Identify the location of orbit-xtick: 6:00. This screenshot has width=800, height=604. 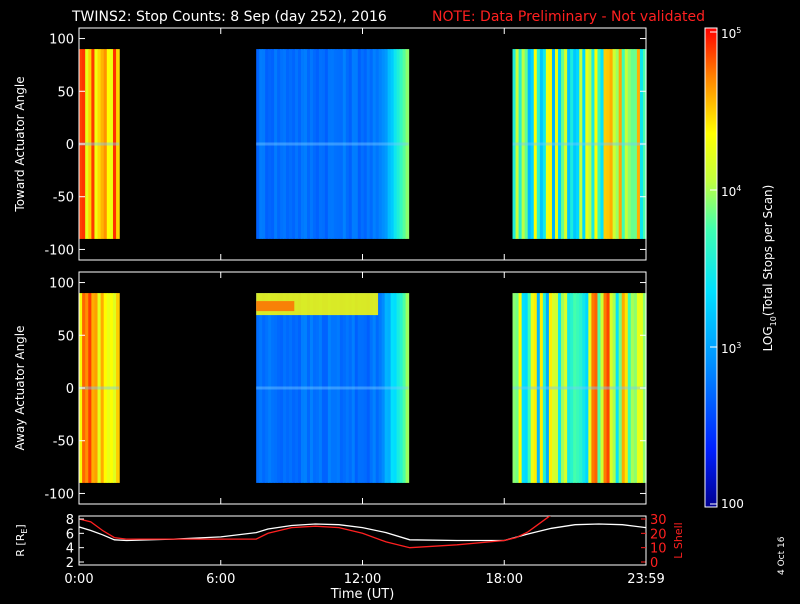
(220, 573).